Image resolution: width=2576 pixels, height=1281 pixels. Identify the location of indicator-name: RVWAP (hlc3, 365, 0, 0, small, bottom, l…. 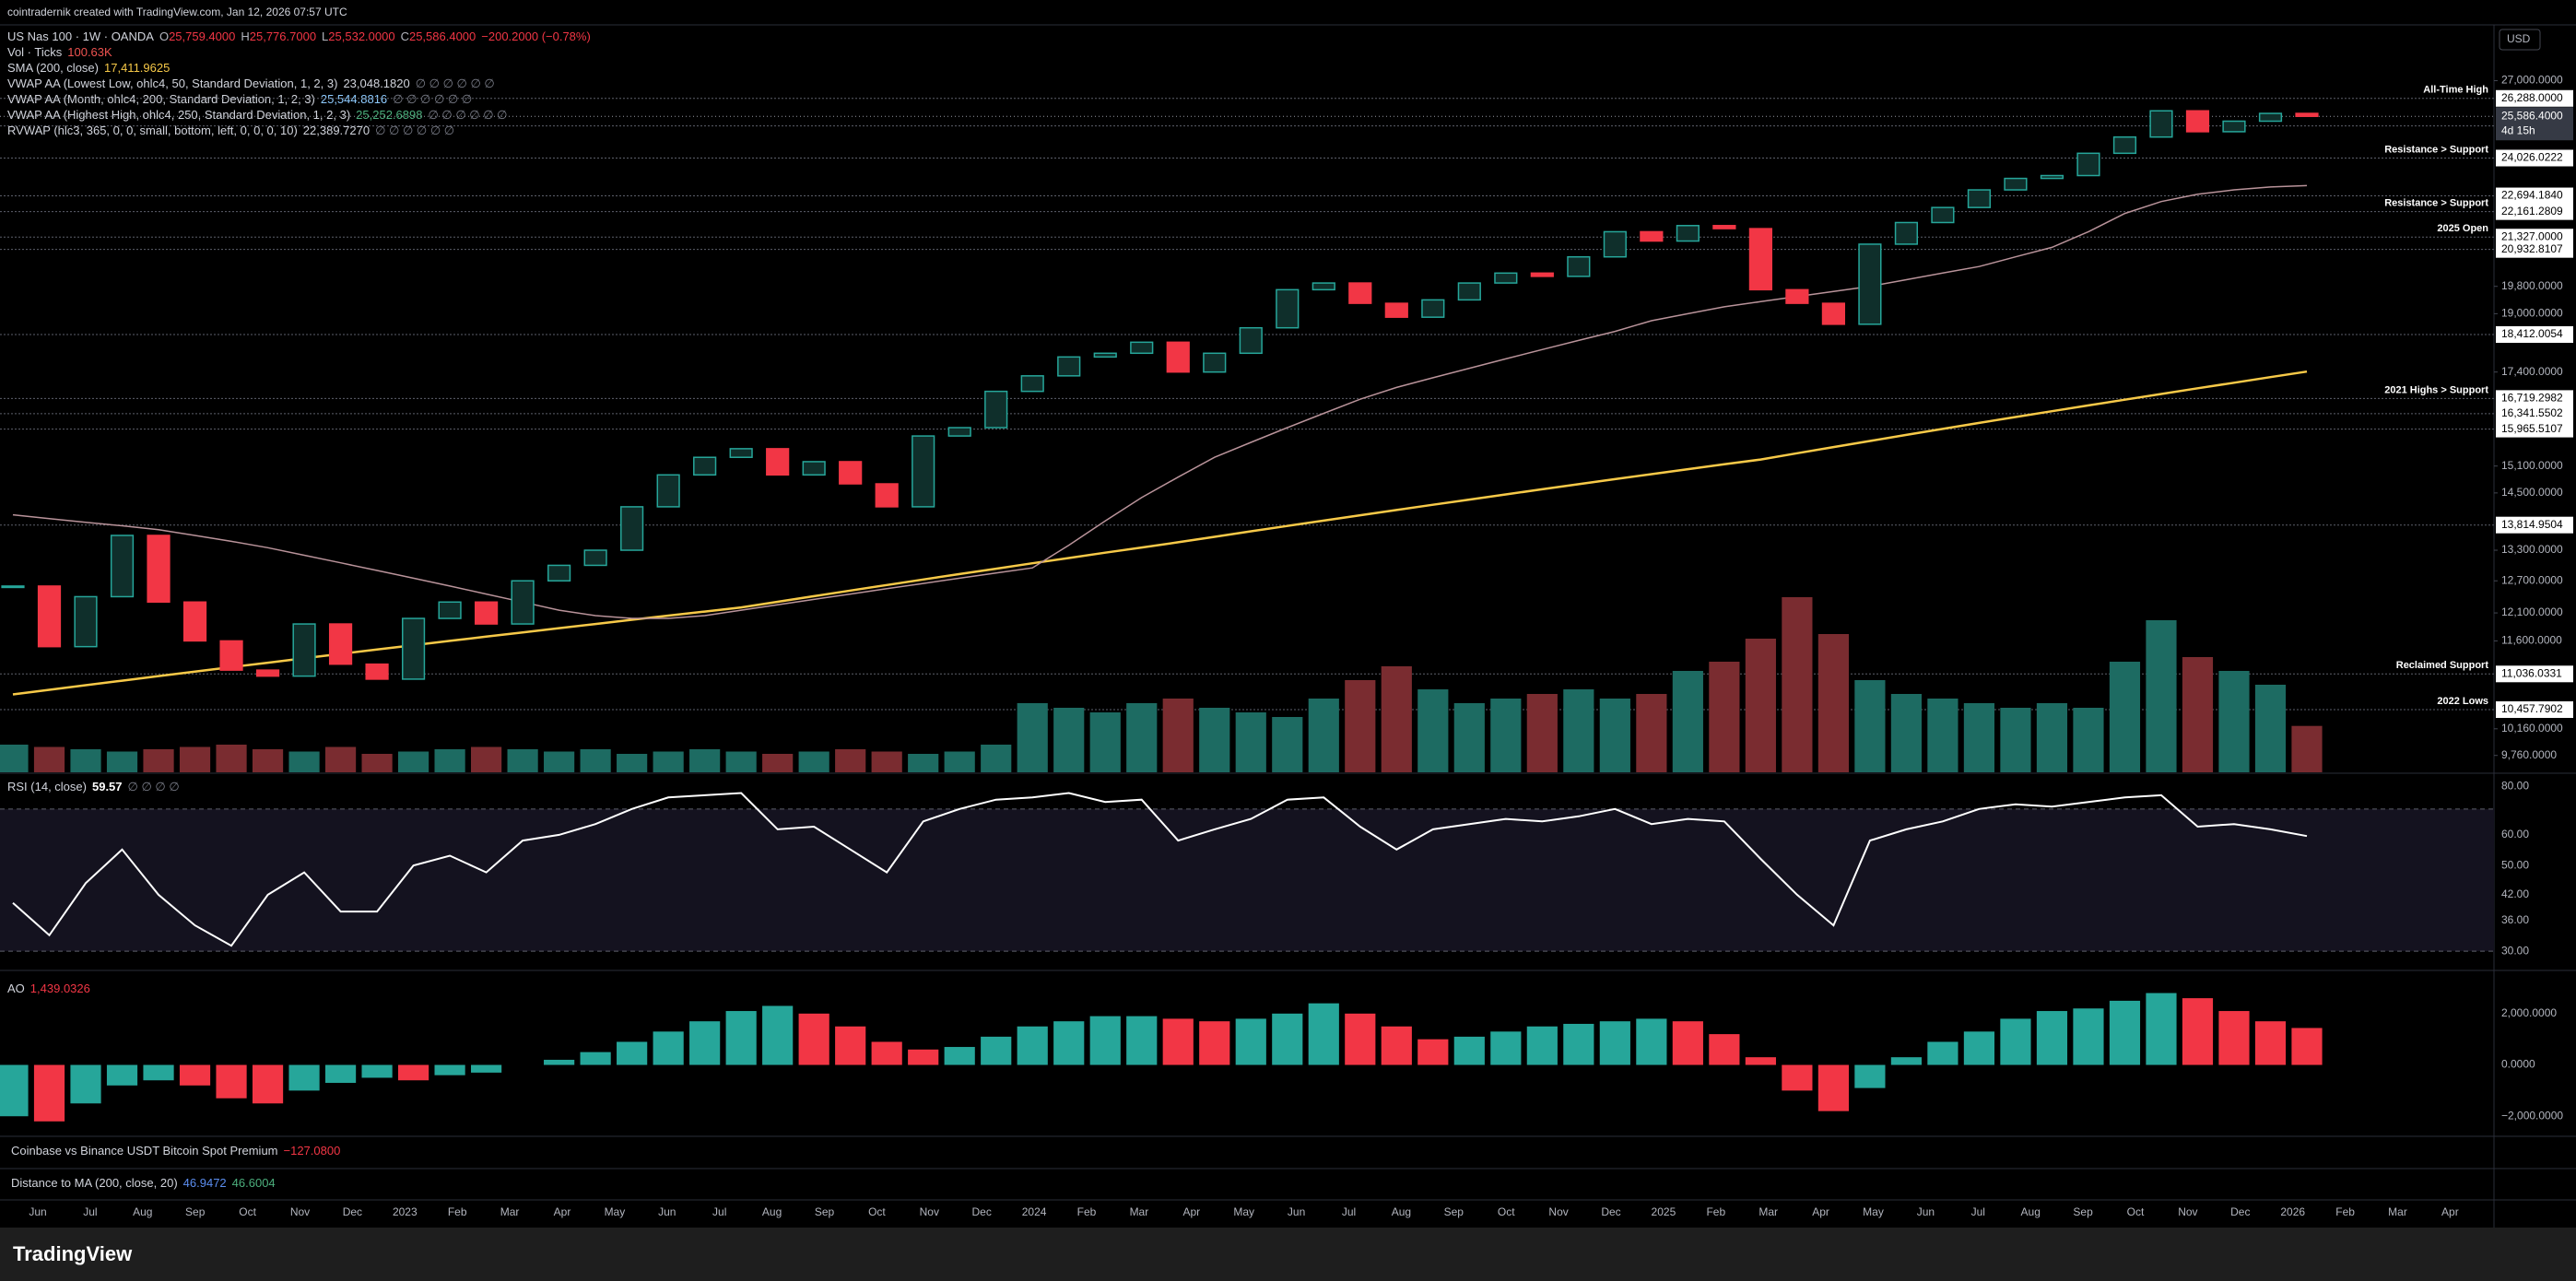
(153, 130).